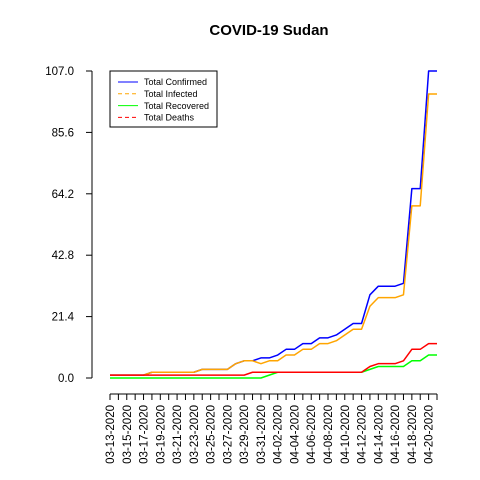  Describe the element at coordinates (262, 434) in the screenshot. I see `x-tick-label: 03-31-2020` at that location.